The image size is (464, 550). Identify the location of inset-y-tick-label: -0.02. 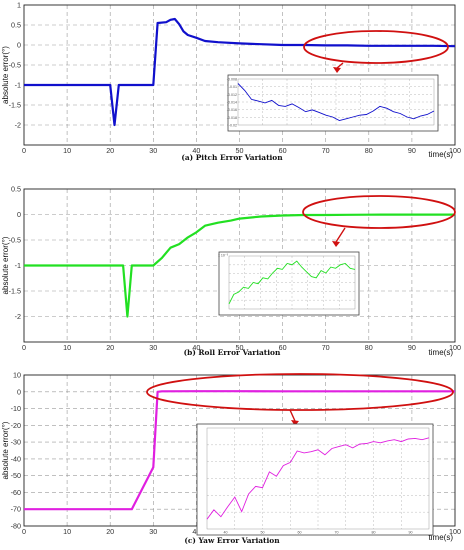
(233, 126).